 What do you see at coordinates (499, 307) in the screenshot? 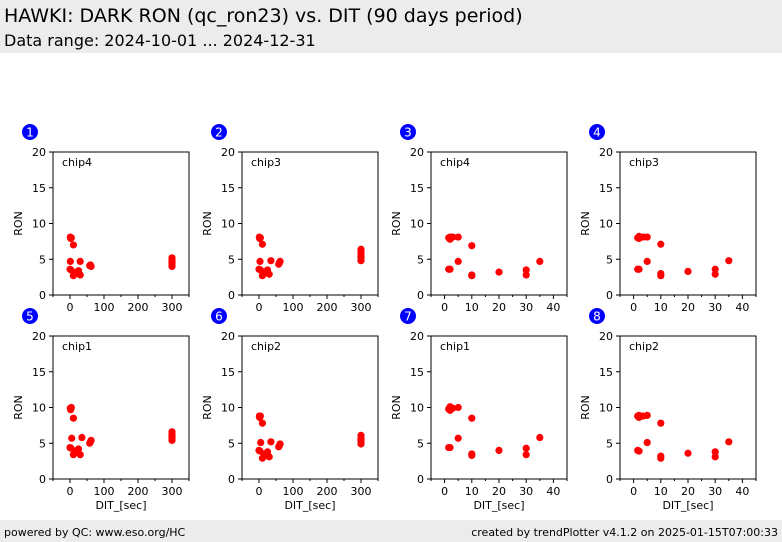
I see `x-tick-label: 20` at bounding box center [499, 307].